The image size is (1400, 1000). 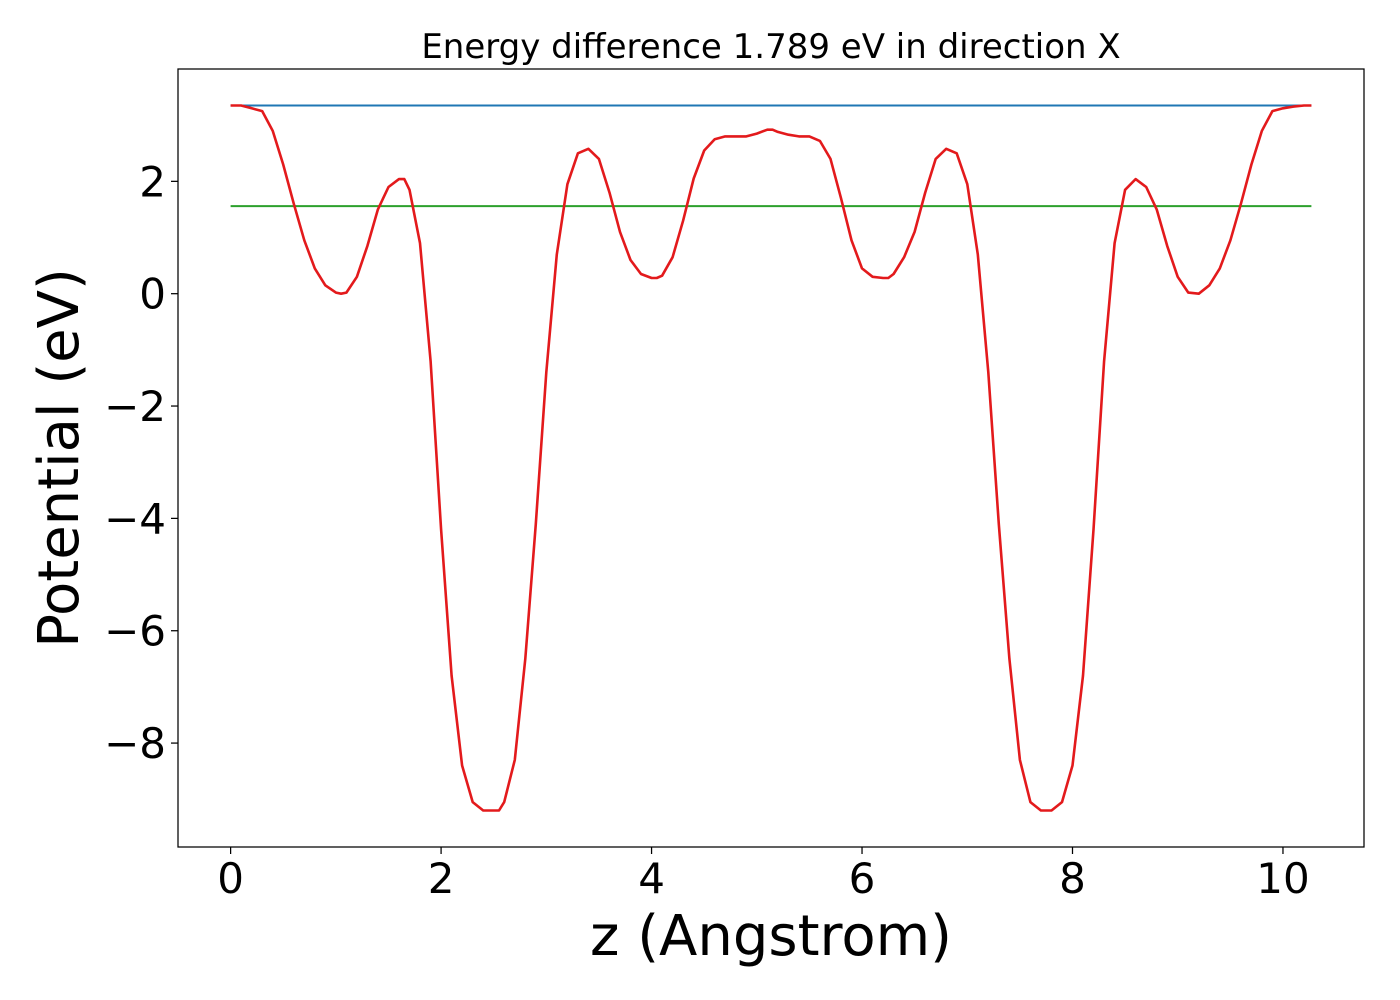 What do you see at coordinates (135, 518) in the screenshot?
I see `y-tick-label: −4` at bounding box center [135, 518].